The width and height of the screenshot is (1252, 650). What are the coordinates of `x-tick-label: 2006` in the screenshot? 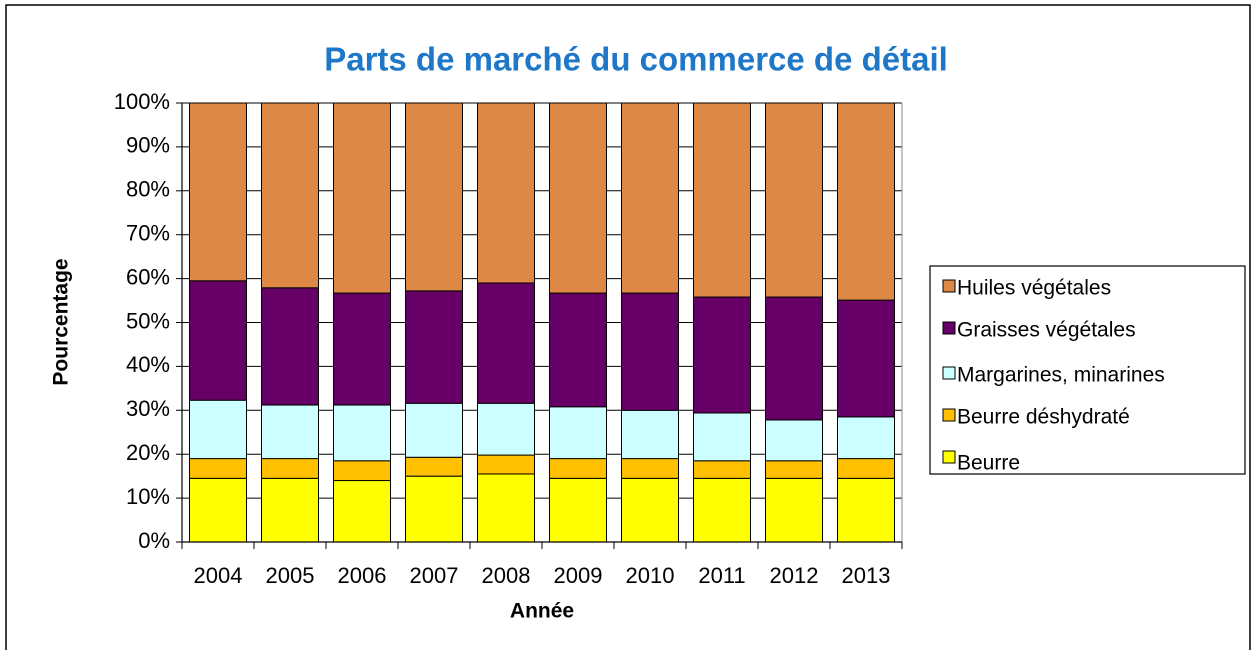 It's located at (362, 575).